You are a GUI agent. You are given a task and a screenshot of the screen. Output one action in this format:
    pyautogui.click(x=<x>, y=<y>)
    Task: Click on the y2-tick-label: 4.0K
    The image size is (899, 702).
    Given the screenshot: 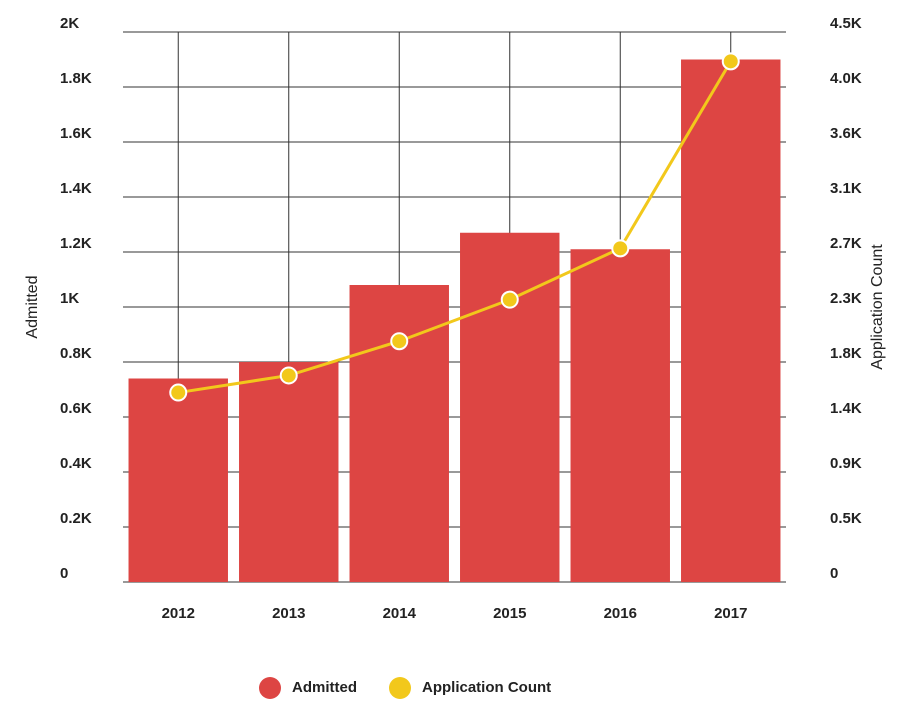 What is the action you would take?
    pyautogui.click(x=846, y=78)
    